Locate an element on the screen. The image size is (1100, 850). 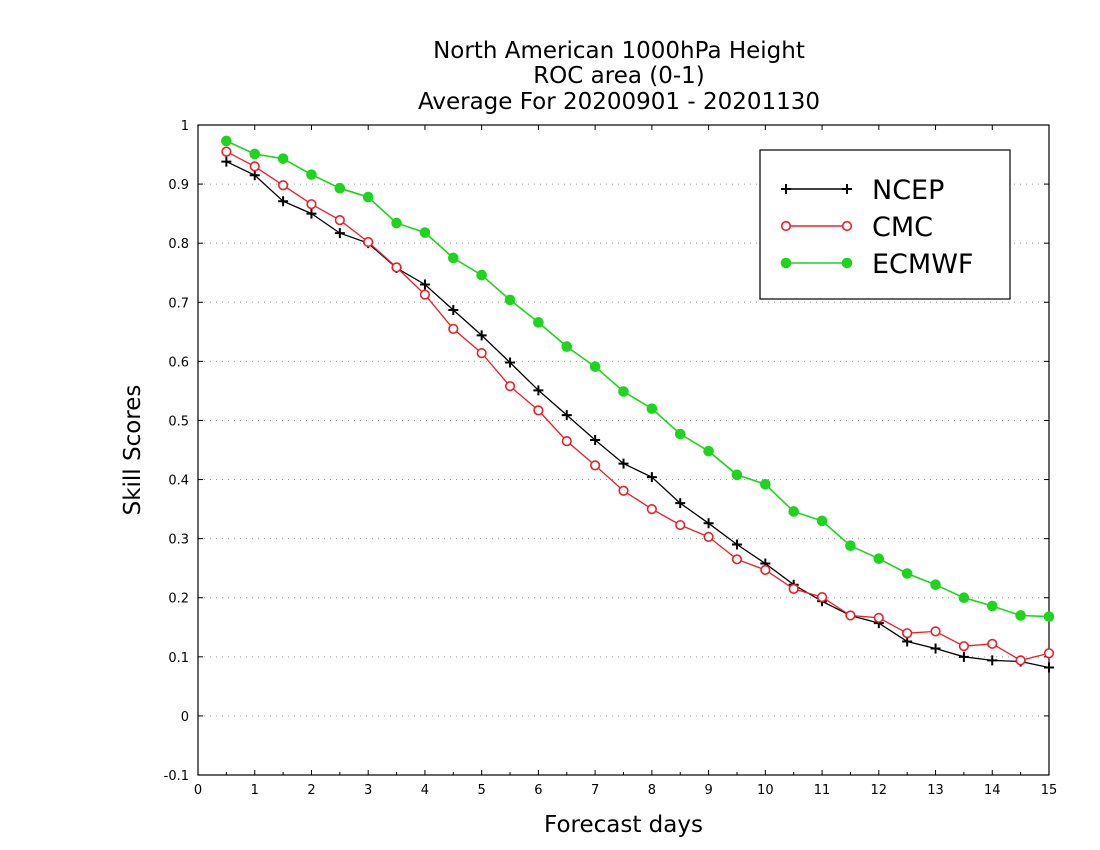
x-tick-label: 7 is located at coordinates (595, 790).